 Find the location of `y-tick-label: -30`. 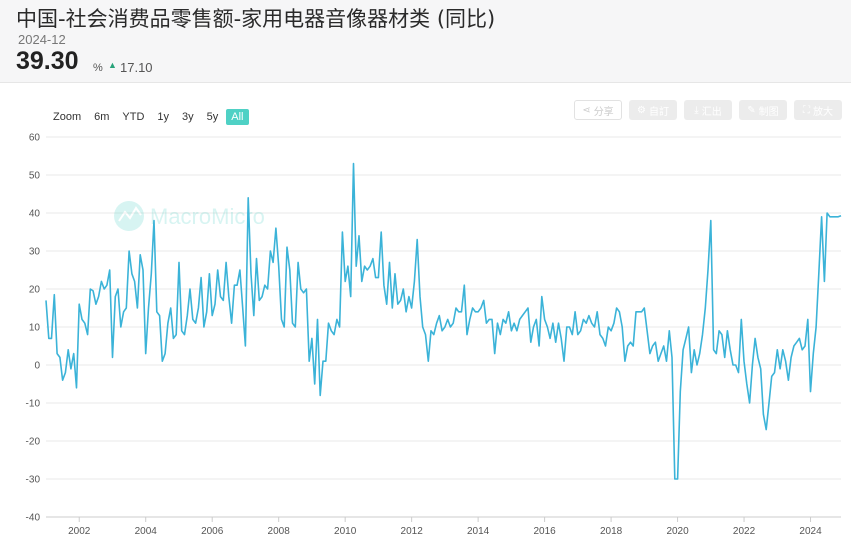

y-tick-label: -30 is located at coordinates (33, 480).